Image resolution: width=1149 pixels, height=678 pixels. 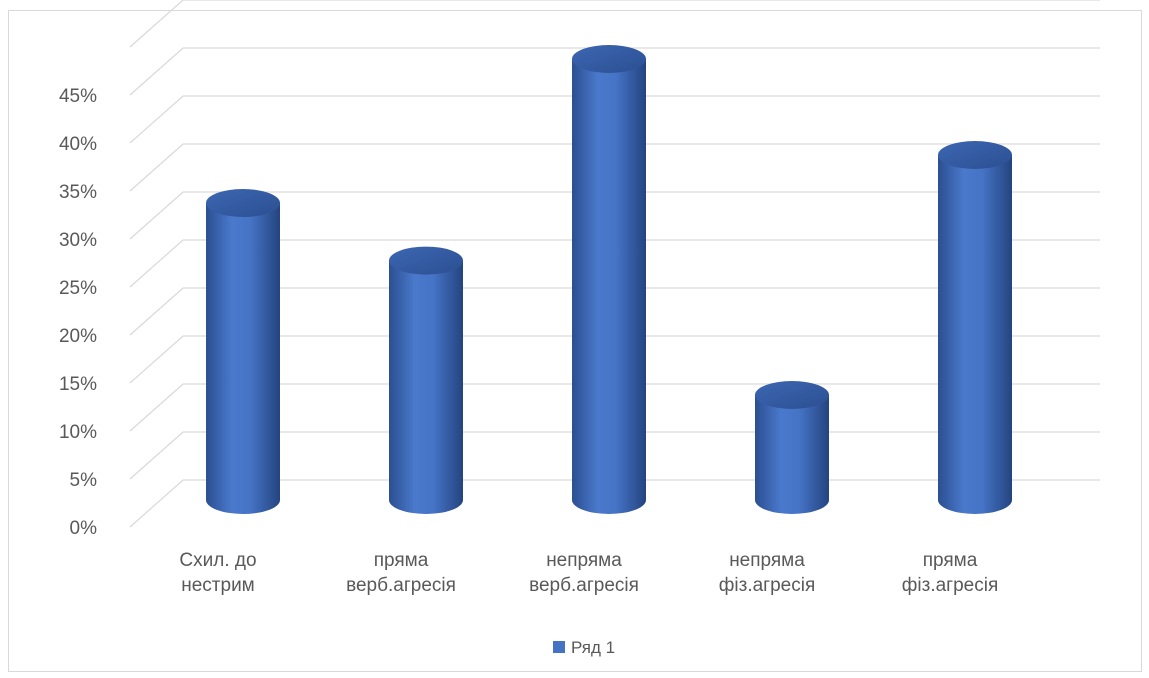 What do you see at coordinates (767, 573) in the screenshot?
I see `x-tick-label: непряма фіз.агресія` at bounding box center [767, 573].